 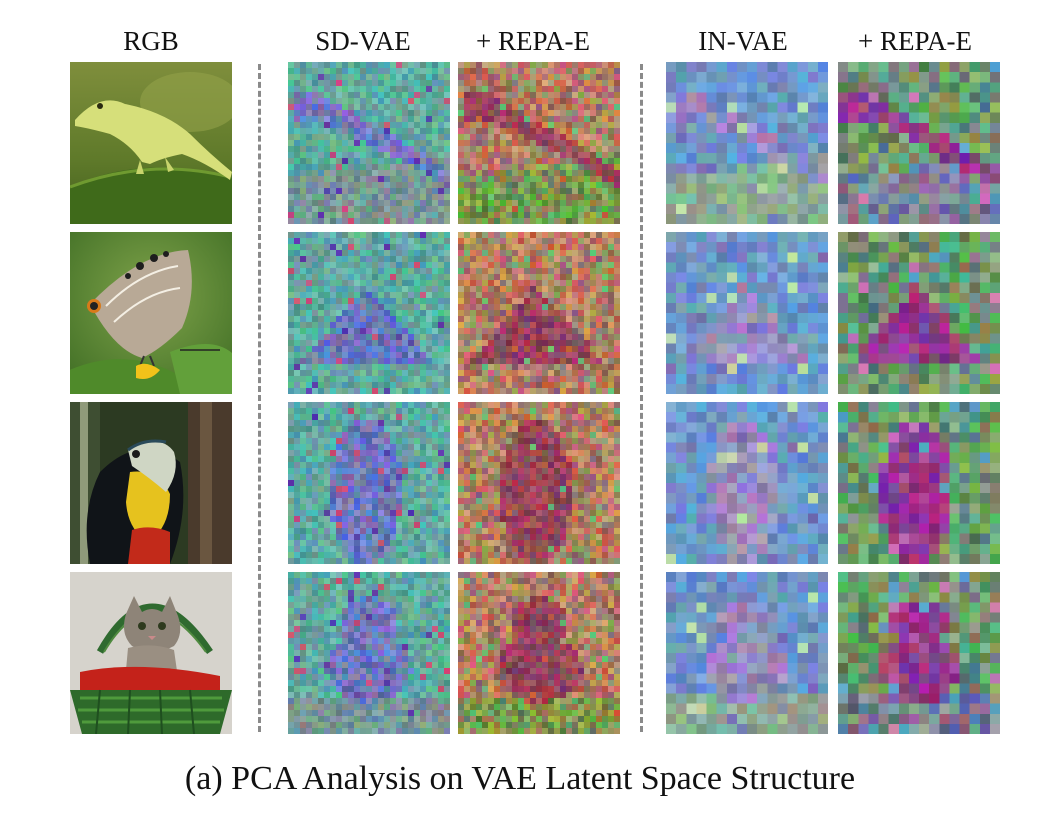 What do you see at coordinates (747, 483) in the screenshot?
I see `in-vae-toucan-pca-map` at bounding box center [747, 483].